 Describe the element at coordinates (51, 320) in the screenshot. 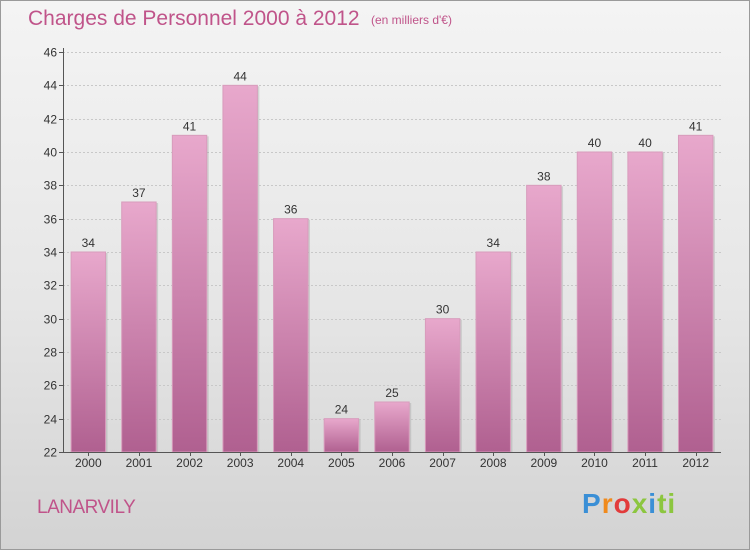

I see `y-tick-label: 30` at that location.